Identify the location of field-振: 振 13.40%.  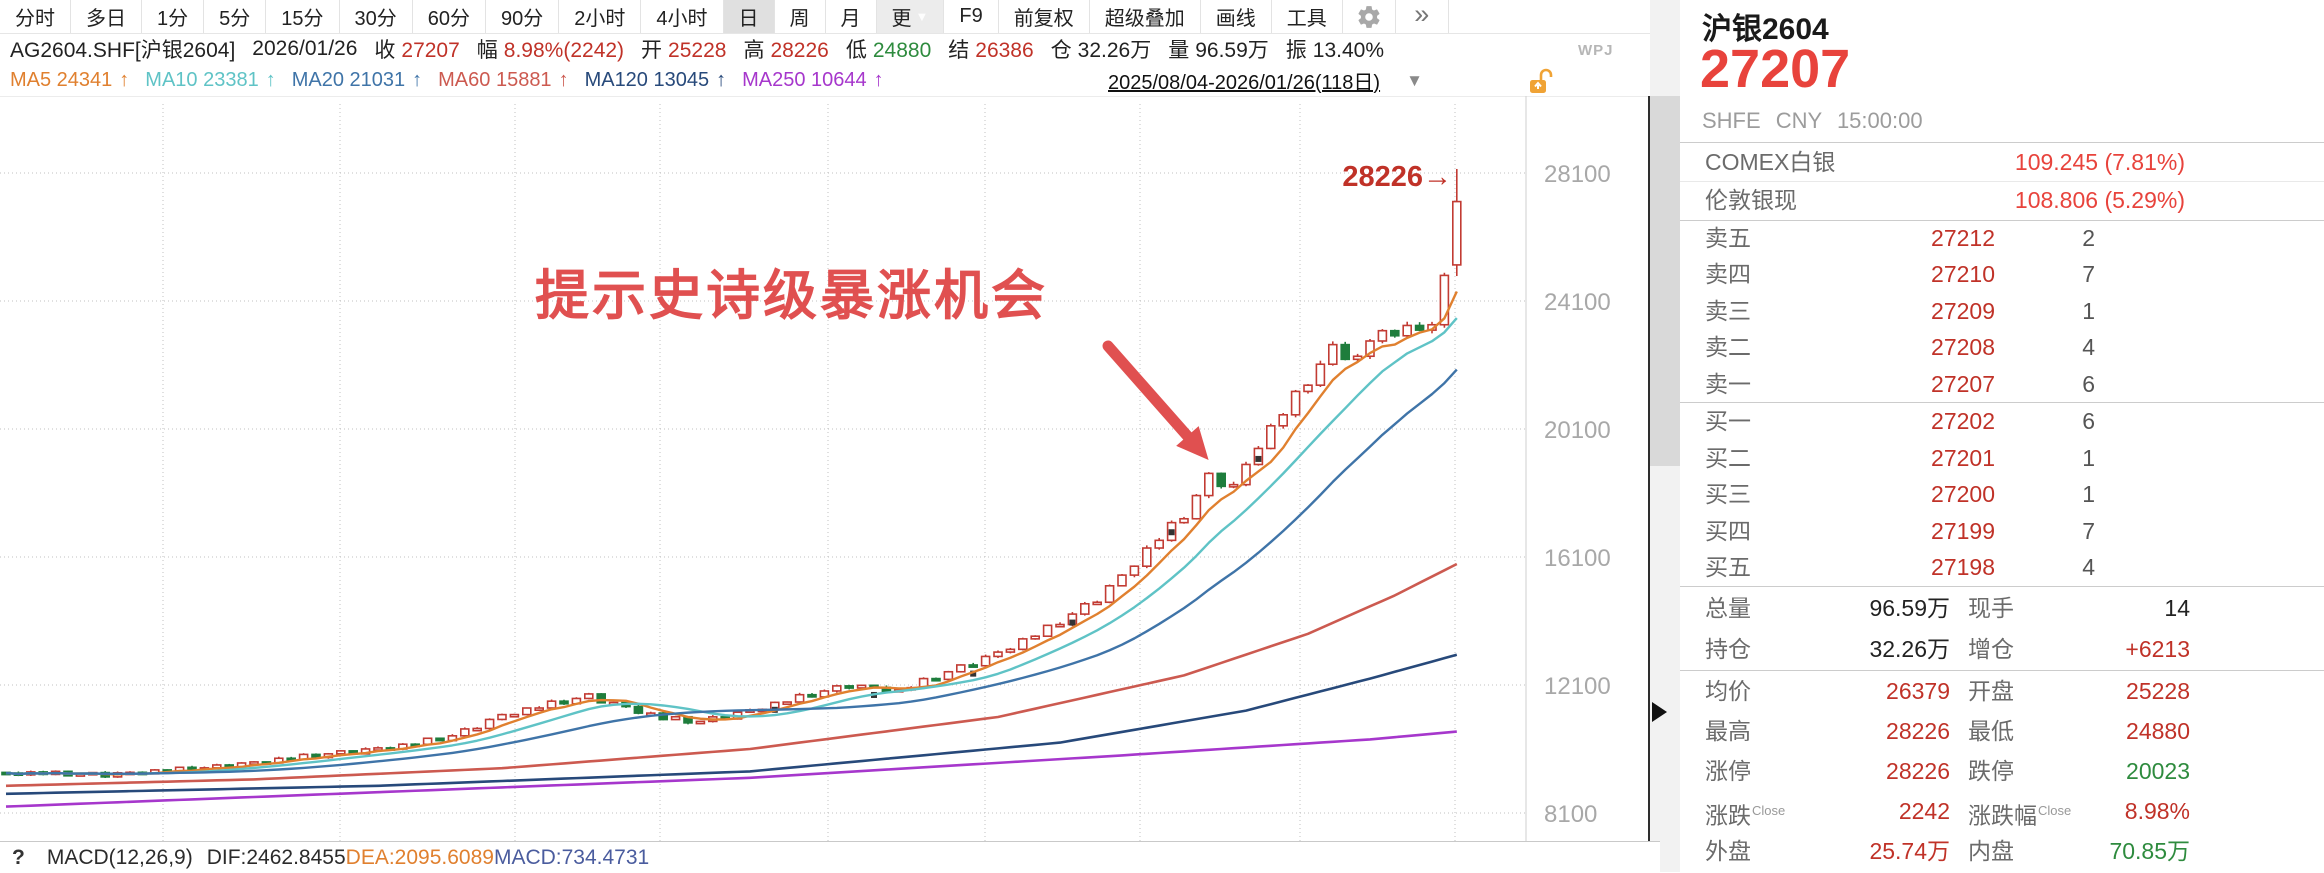
(1335, 50).